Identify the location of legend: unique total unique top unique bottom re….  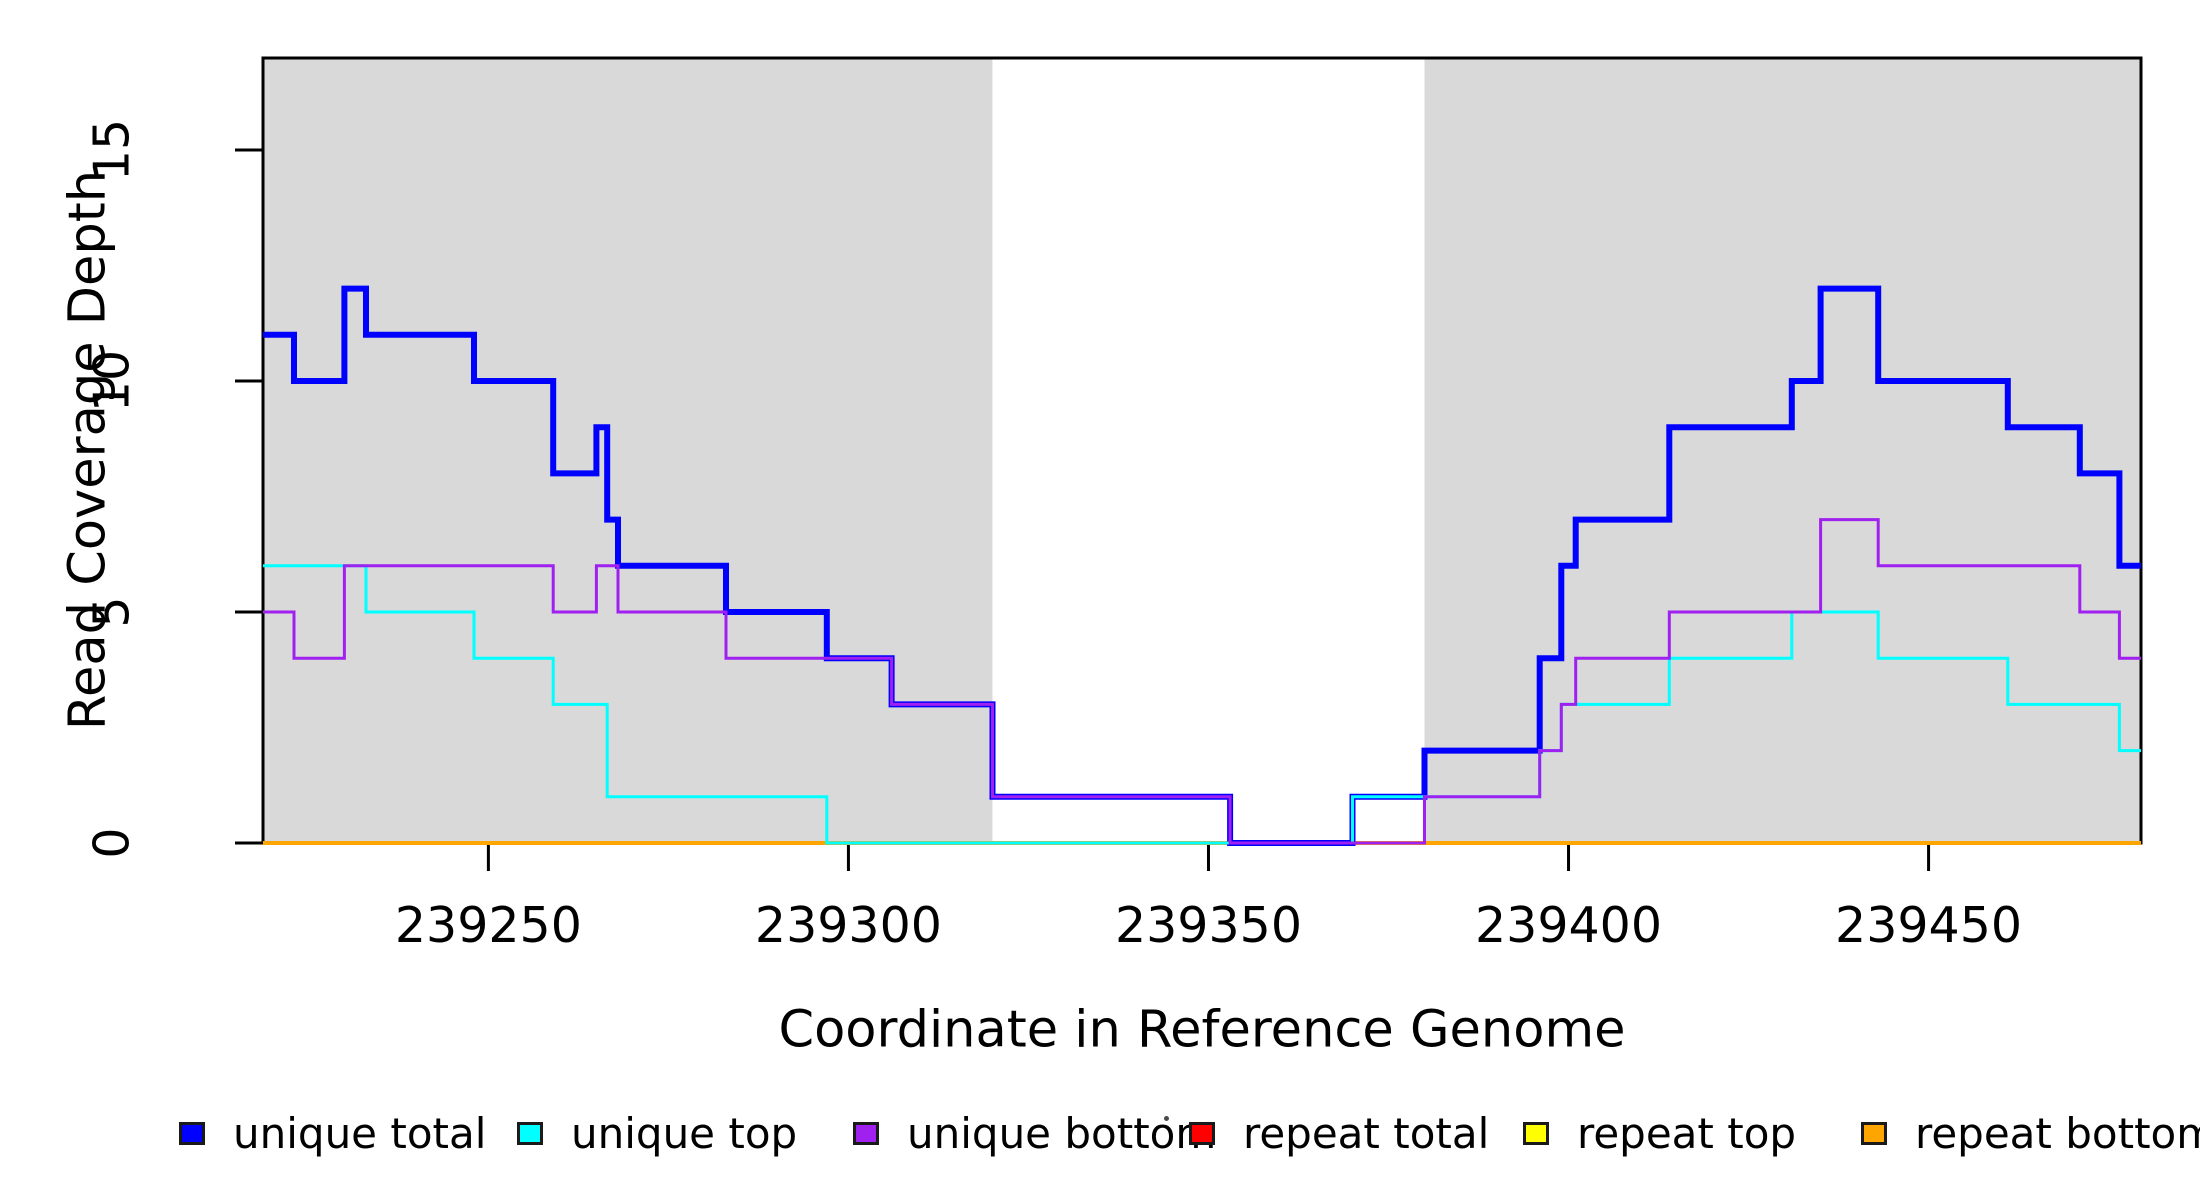
(1100, 1134).